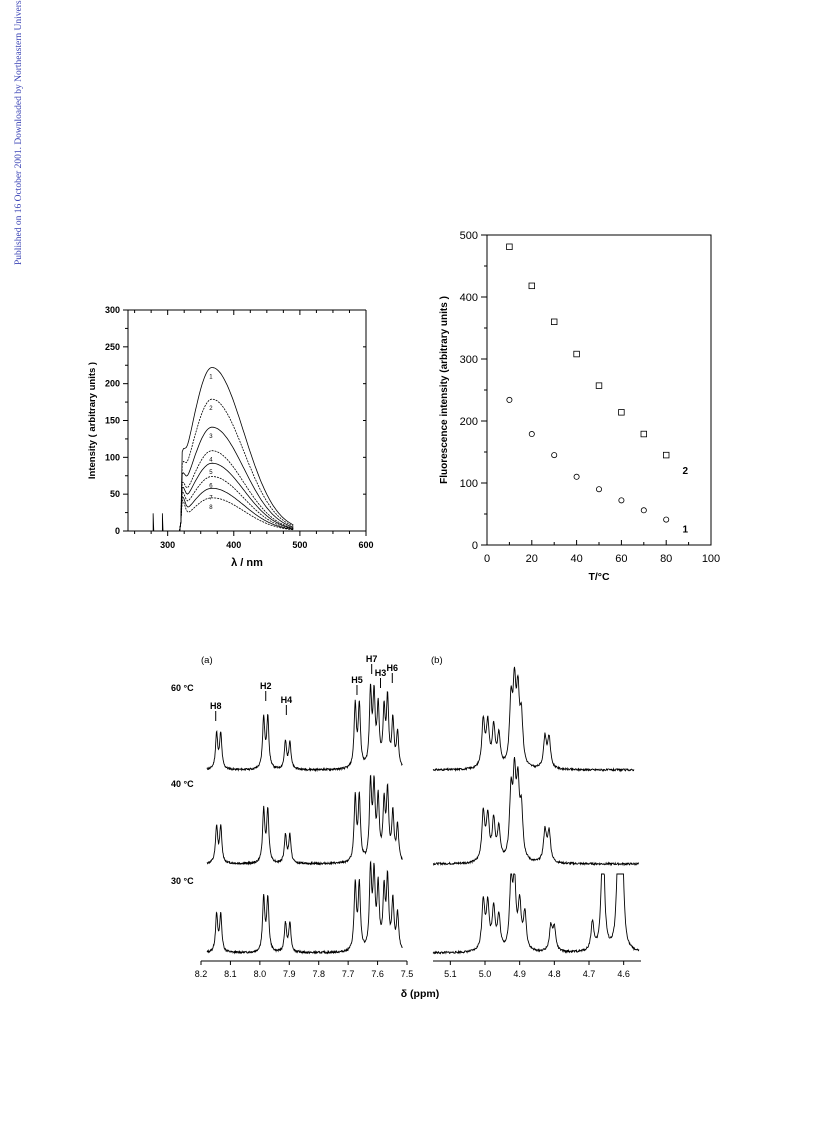  Describe the element at coordinates (599, 577) in the screenshot. I see `x-axis-label: T/°C` at that location.